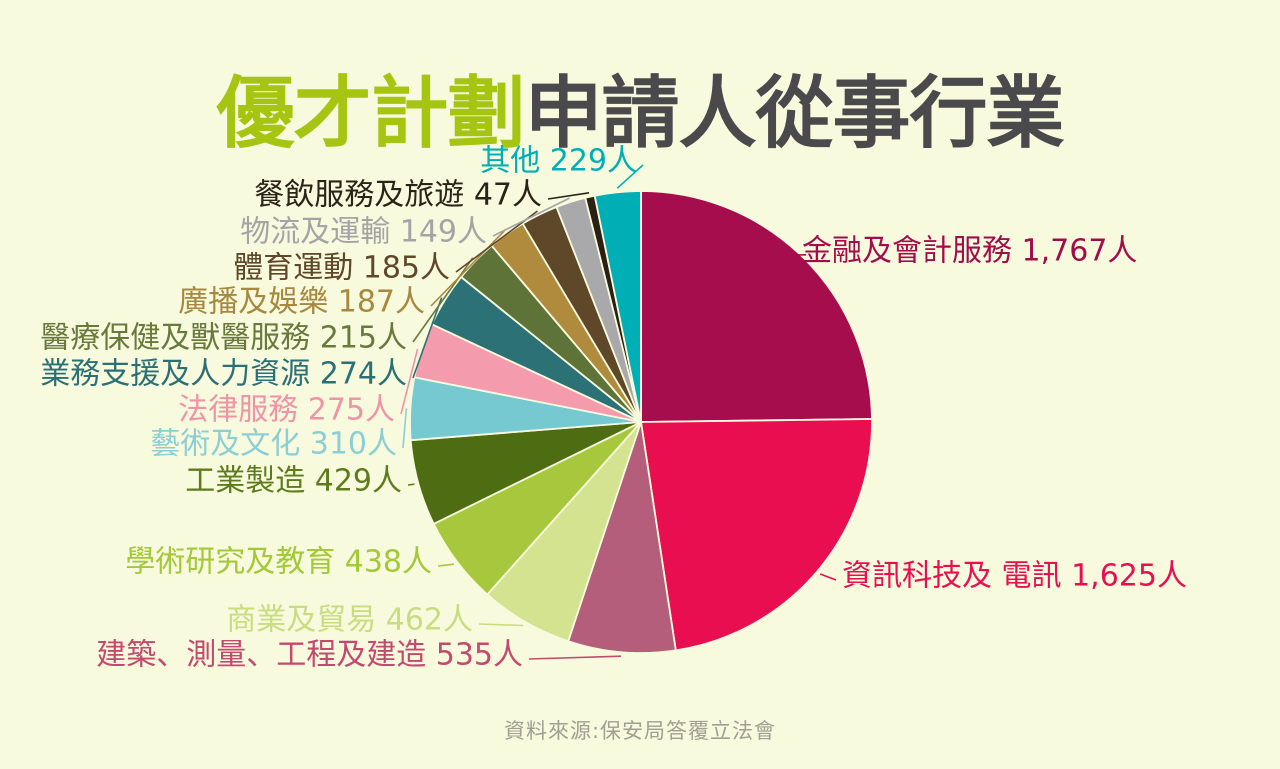  What do you see at coordinates (278, 562) in the screenshot?
I see `slice-label: 學術研究及教育 438人` at bounding box center [278, 562].